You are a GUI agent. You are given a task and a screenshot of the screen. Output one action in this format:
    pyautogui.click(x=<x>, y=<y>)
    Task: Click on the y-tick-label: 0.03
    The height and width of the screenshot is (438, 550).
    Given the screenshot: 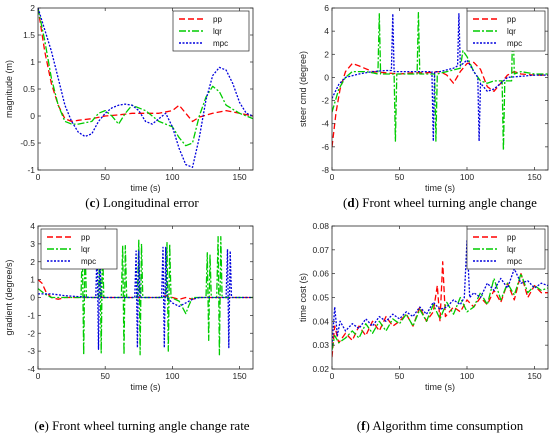 What is the action you would take?
    pyautogui.click(x=320, y=345)
    